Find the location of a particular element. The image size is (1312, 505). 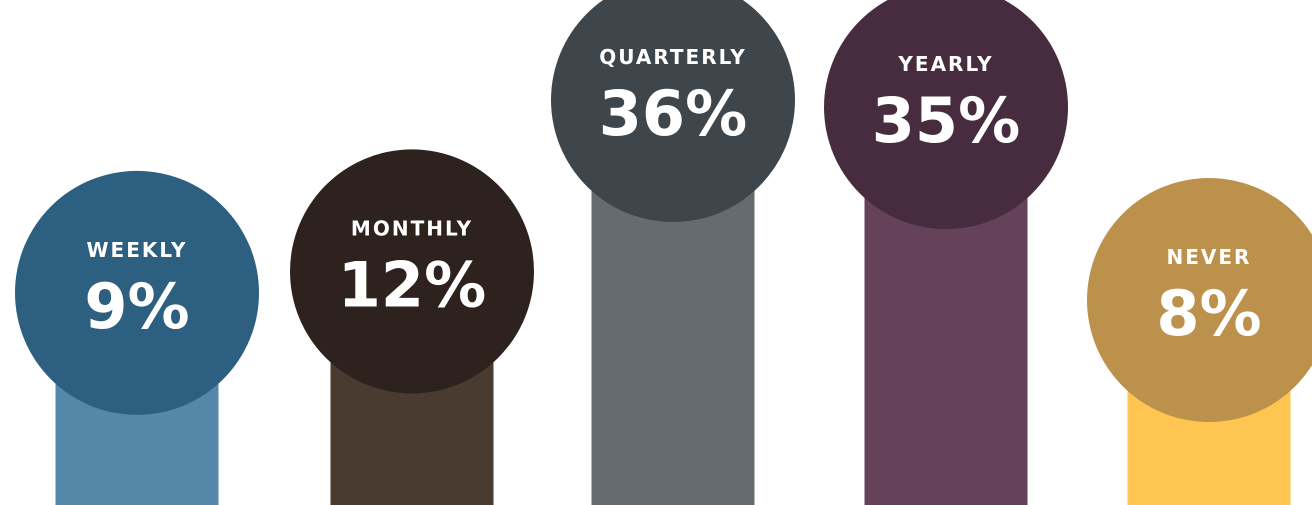

bar-circle-yearly is located at coordinates (946, 115).